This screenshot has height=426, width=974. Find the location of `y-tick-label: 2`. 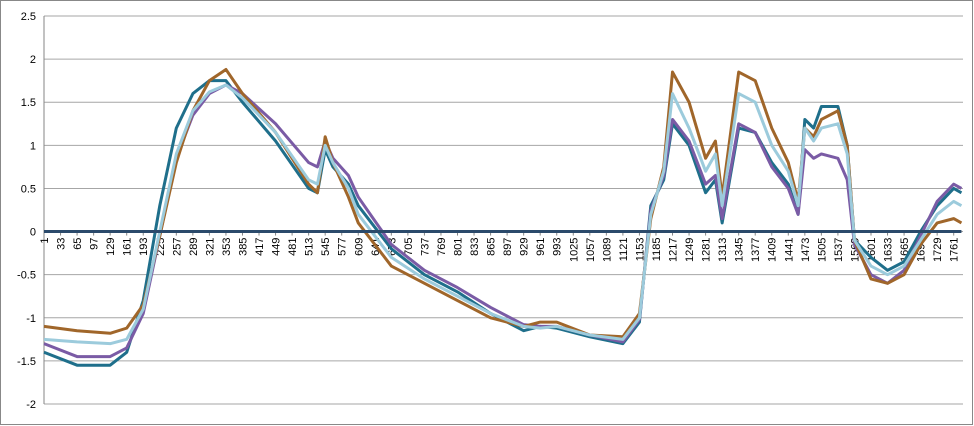

y-tick-label: 2 is located at coordinates (33, 60).